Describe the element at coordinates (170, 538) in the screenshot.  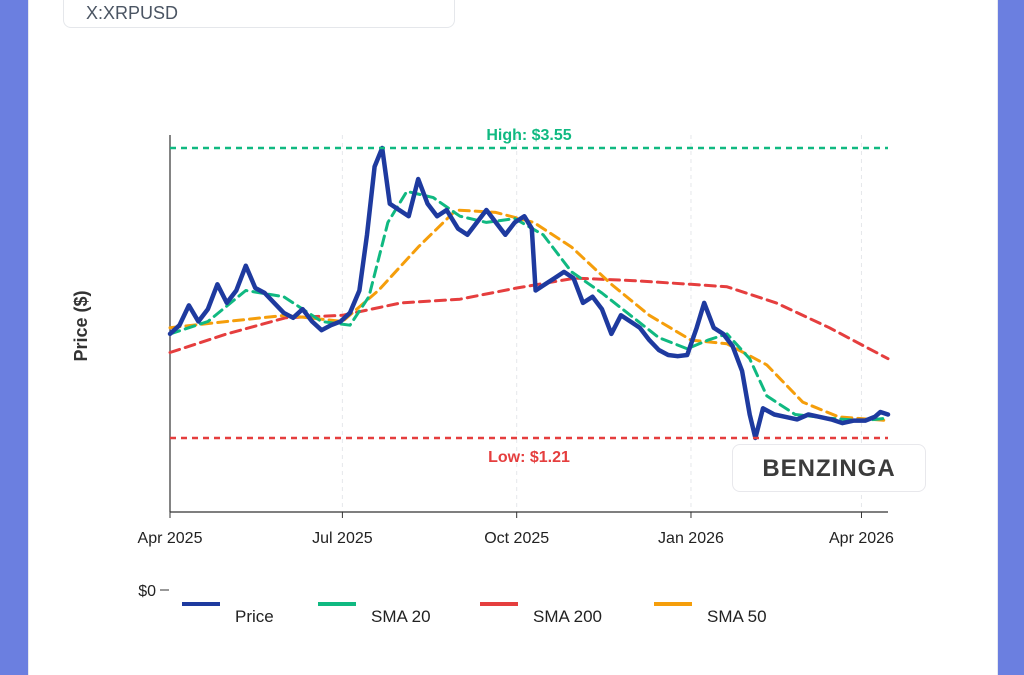
I see `x-tick-label: Apr 2025` at that location.